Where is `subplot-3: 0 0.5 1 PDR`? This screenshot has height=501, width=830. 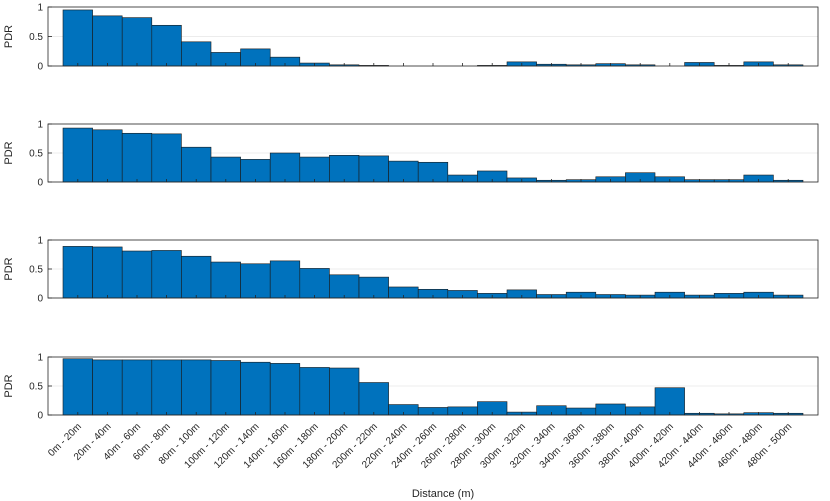 subplot-3: 0 0.5 1 PDR is located at coordinates (411, 270).